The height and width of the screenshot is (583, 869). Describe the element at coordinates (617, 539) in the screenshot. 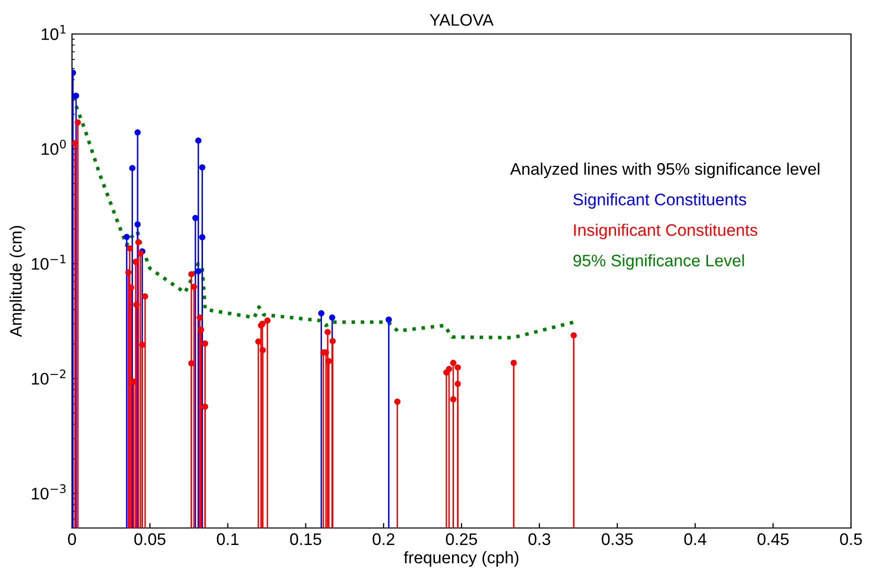

I see `x-tick-label: 0.35` at that location.